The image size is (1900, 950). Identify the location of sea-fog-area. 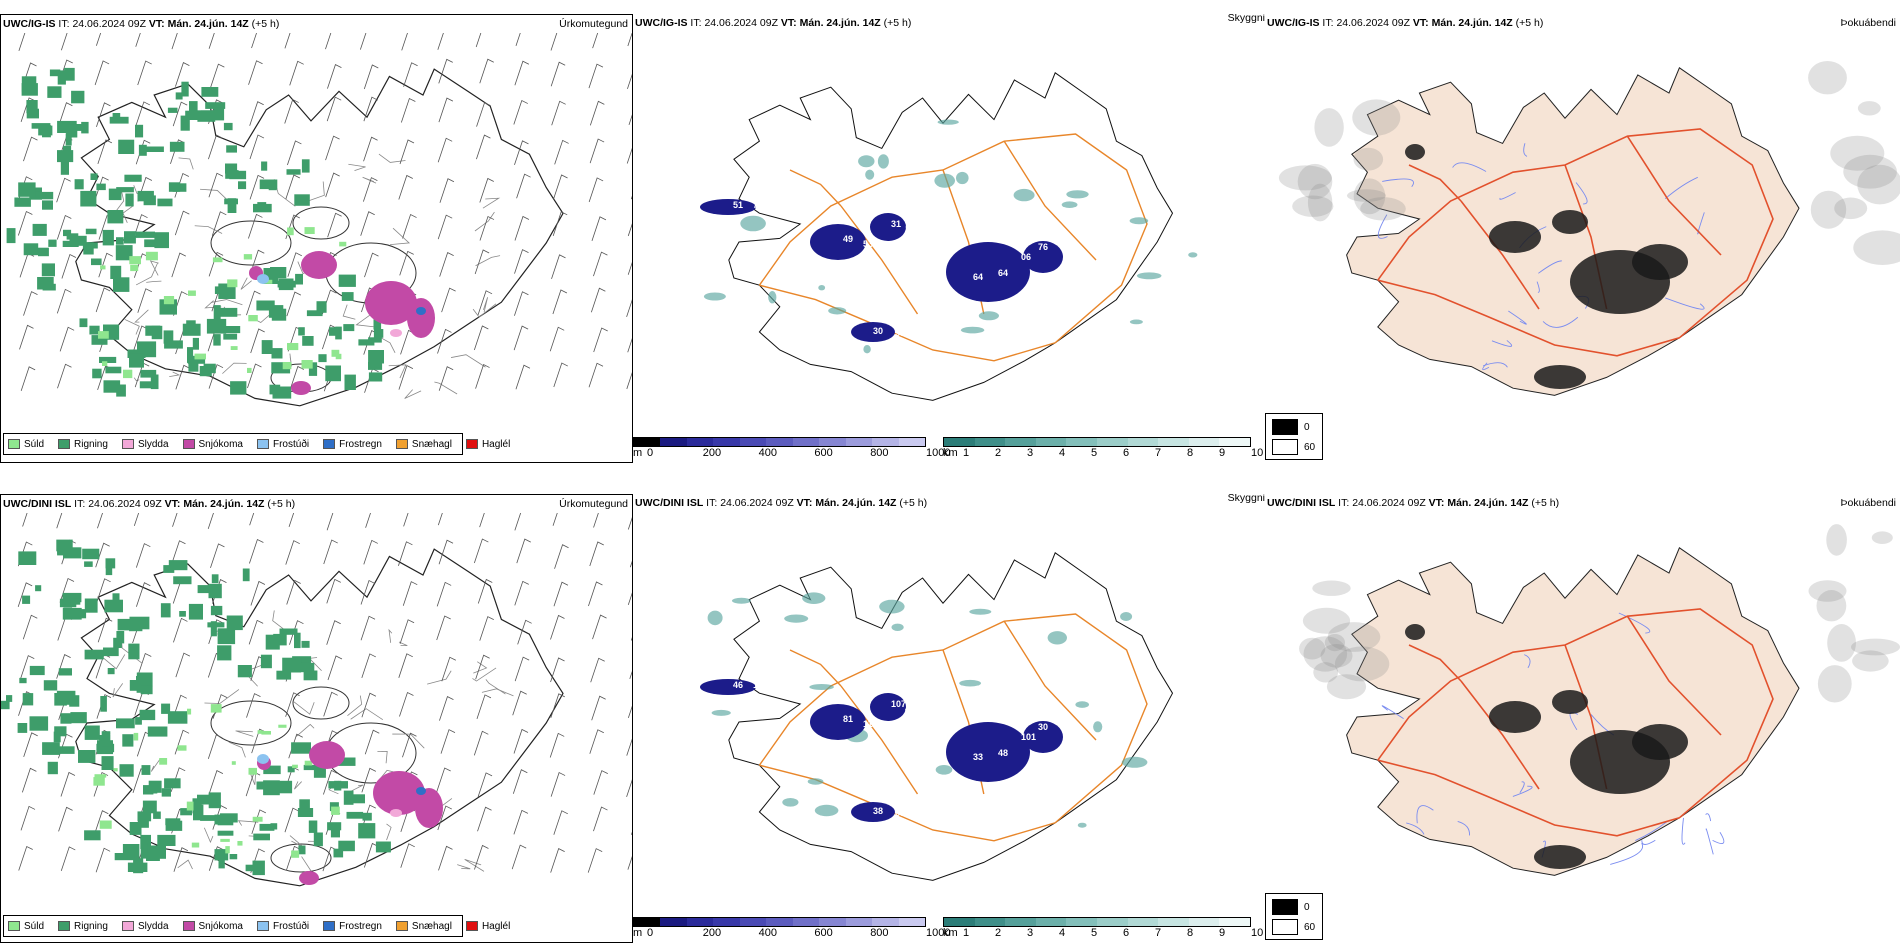
(1834, 684).